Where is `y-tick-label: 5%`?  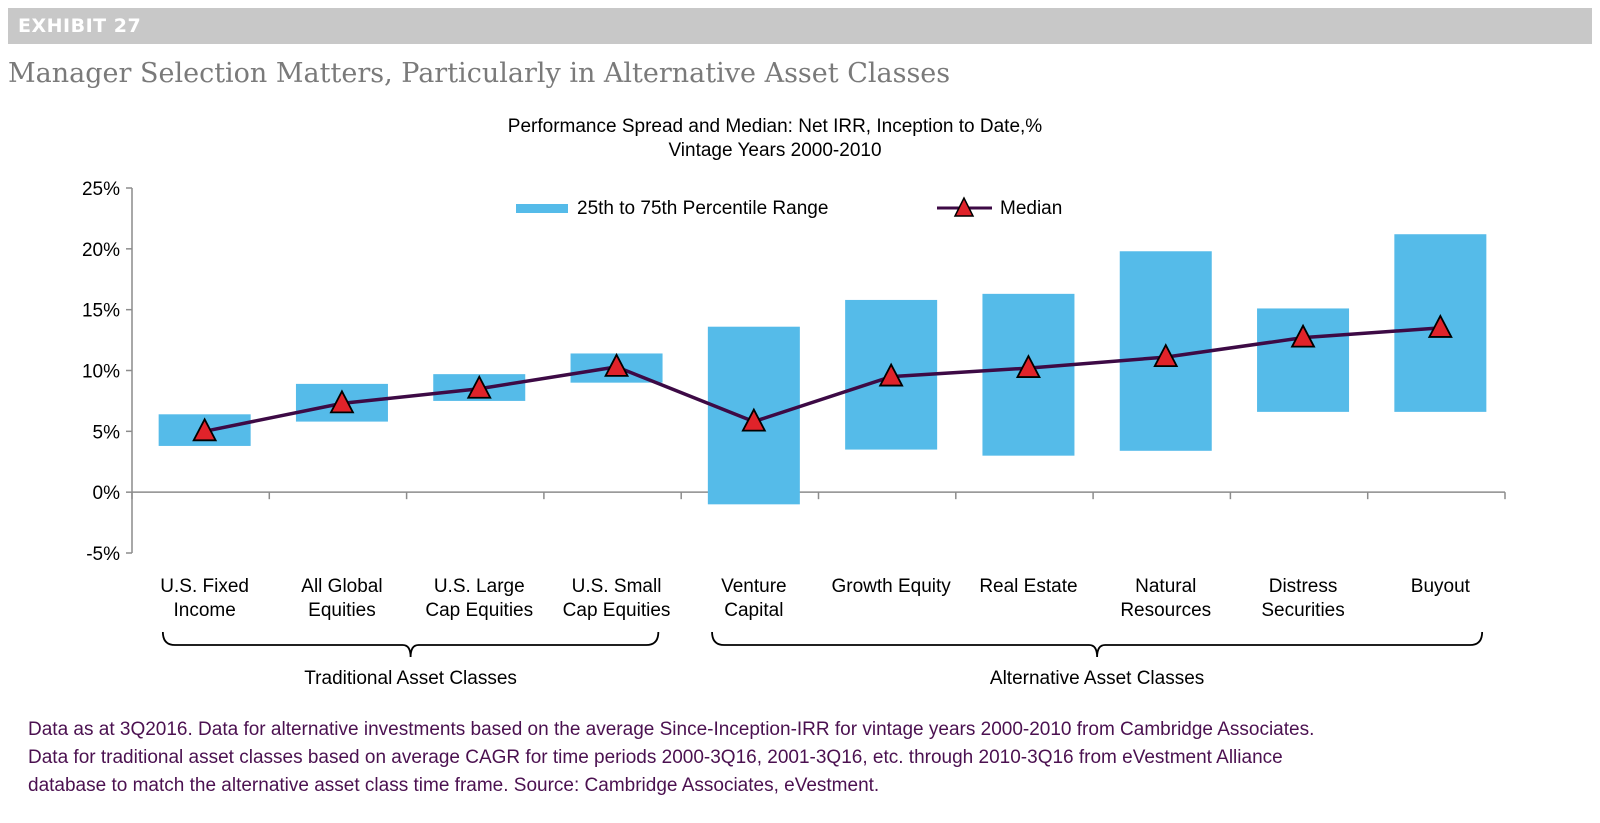
y-tick-label: 5% is located at coordinates (107, 432).